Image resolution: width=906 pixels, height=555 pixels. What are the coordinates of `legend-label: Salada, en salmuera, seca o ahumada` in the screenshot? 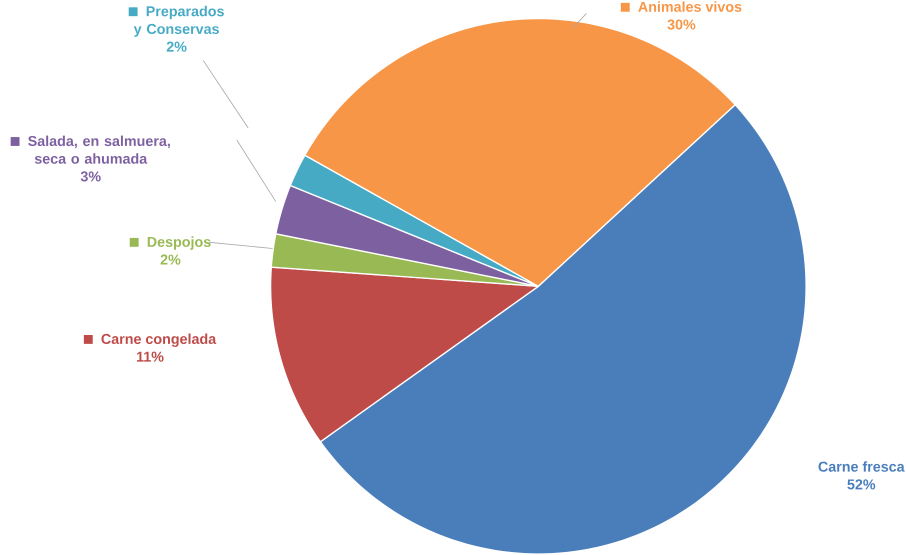 It's located at (99, 150).